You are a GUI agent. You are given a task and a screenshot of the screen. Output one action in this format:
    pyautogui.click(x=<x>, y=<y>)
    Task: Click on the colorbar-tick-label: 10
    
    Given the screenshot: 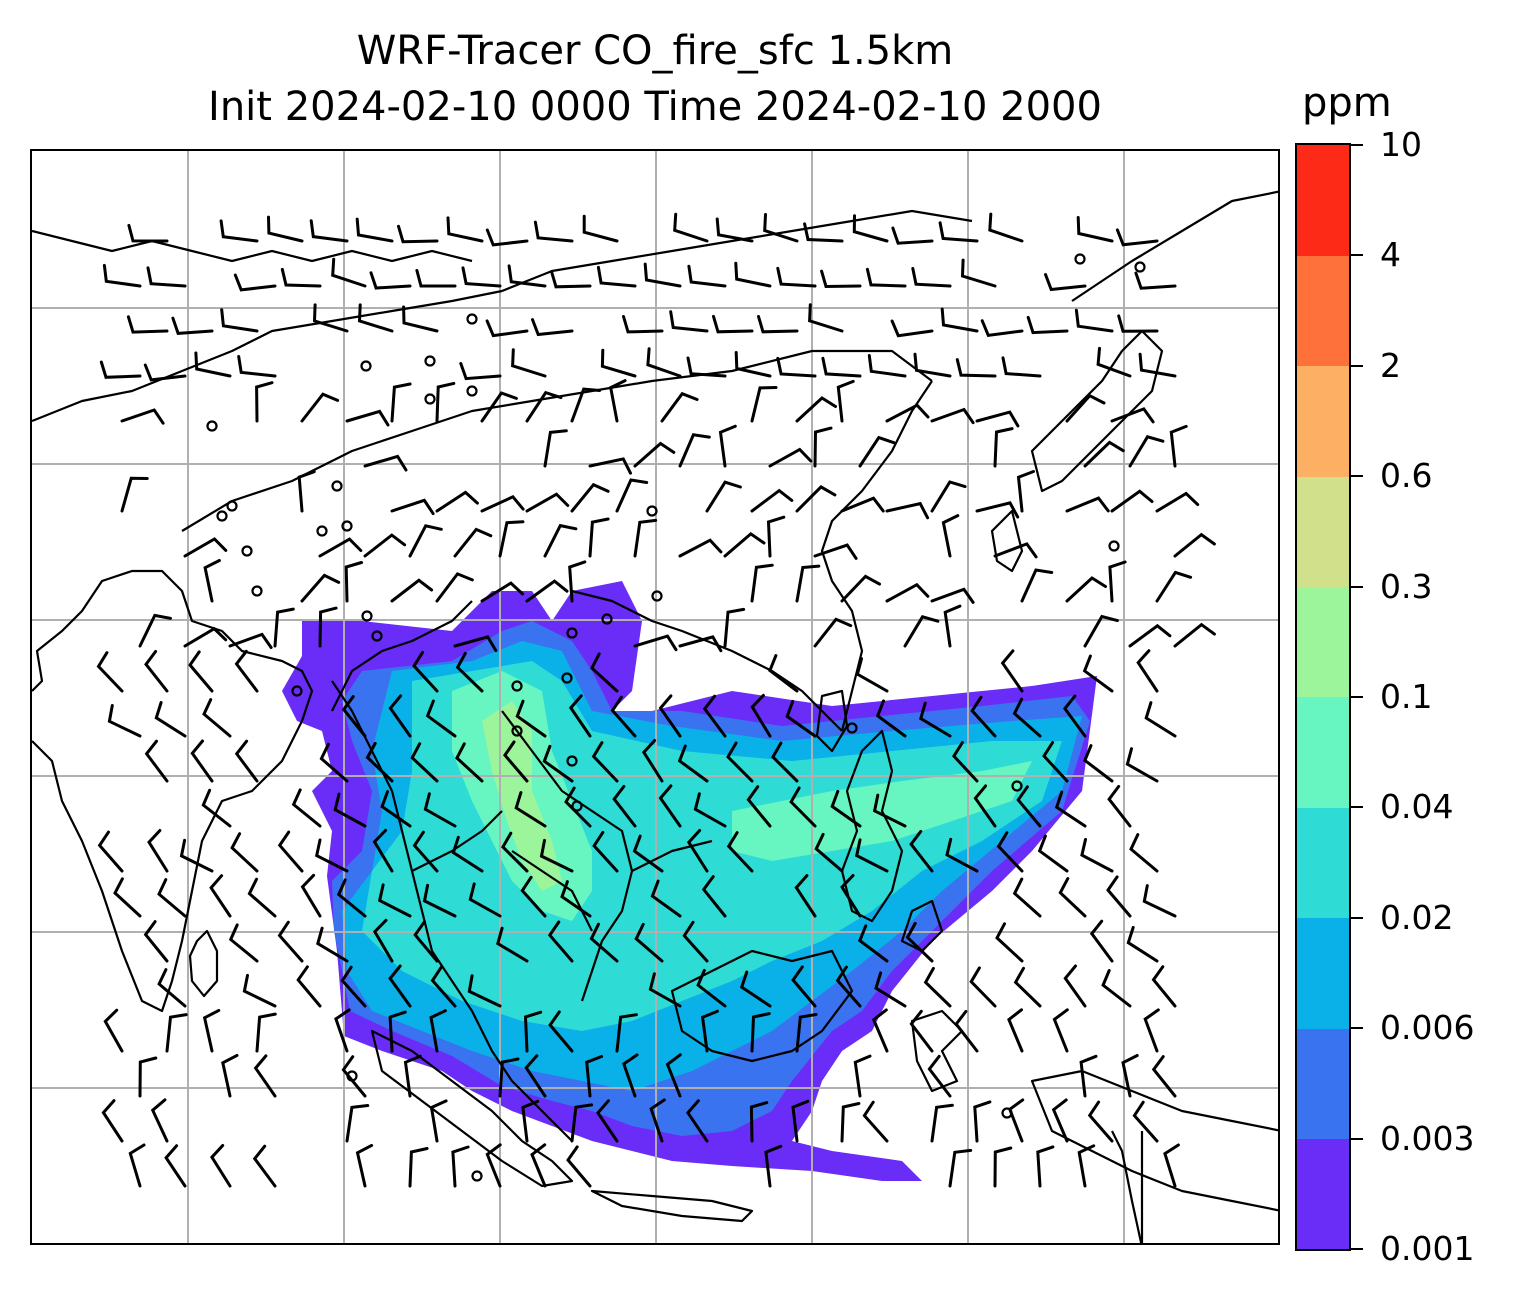 What is the action you would take?
    pyautogui.click(x=1401, y=144)
    